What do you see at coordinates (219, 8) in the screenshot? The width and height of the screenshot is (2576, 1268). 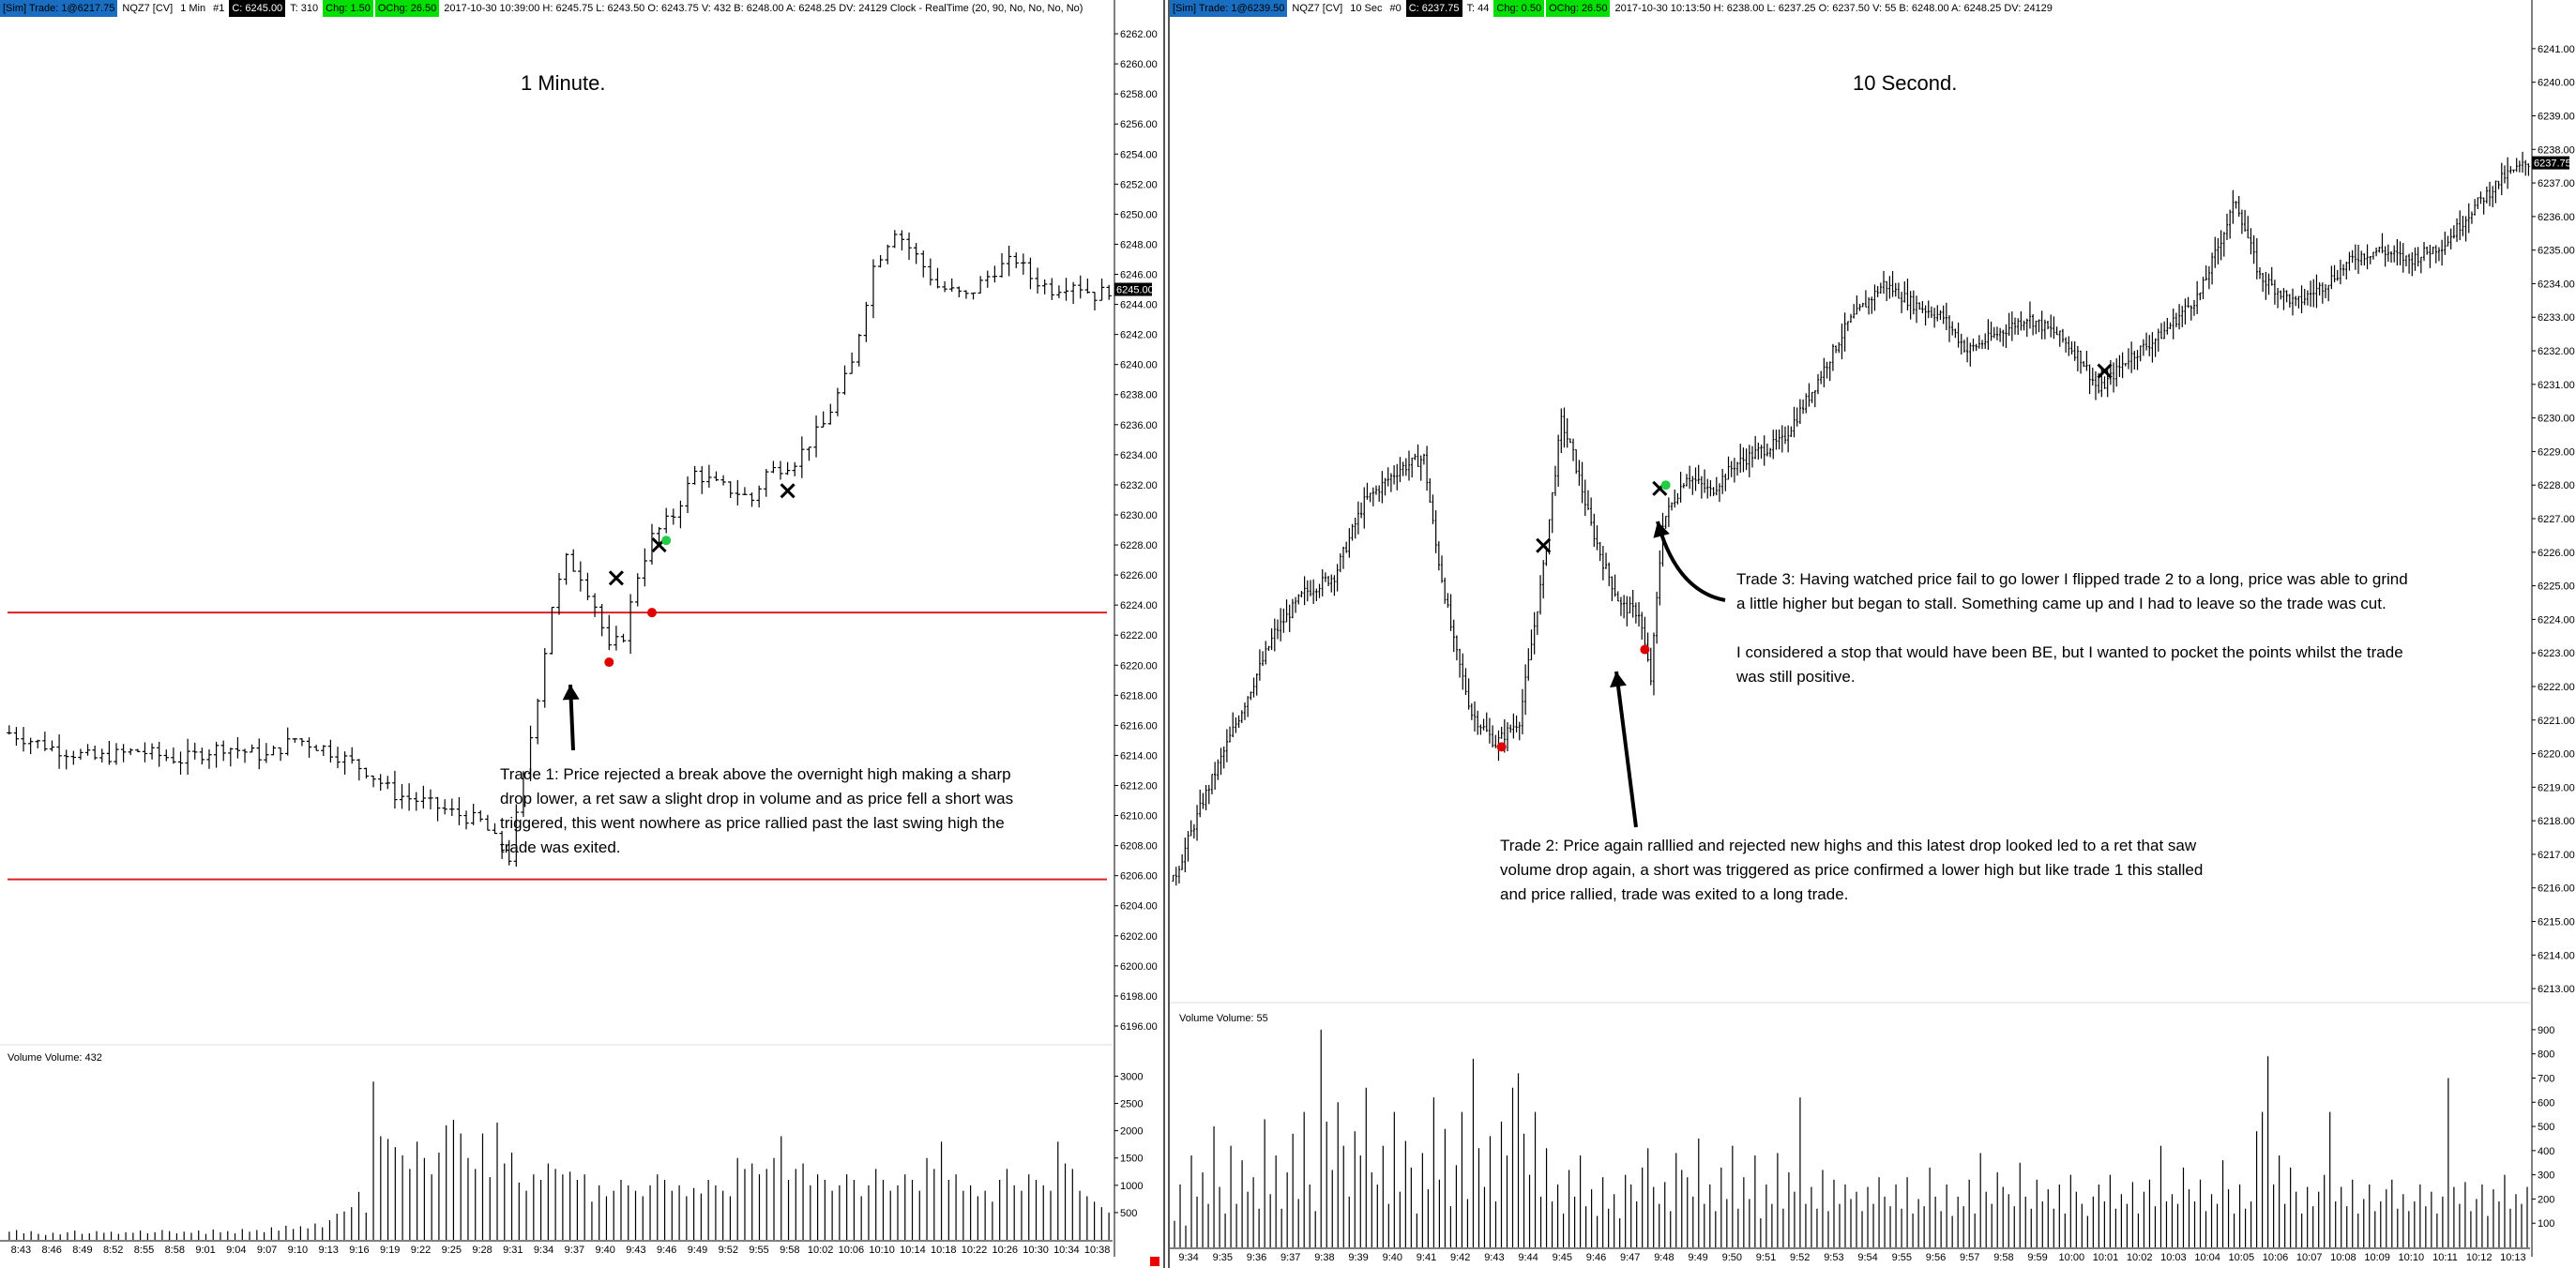 I see `chart-number: #1` at bounding box center [219, 8].